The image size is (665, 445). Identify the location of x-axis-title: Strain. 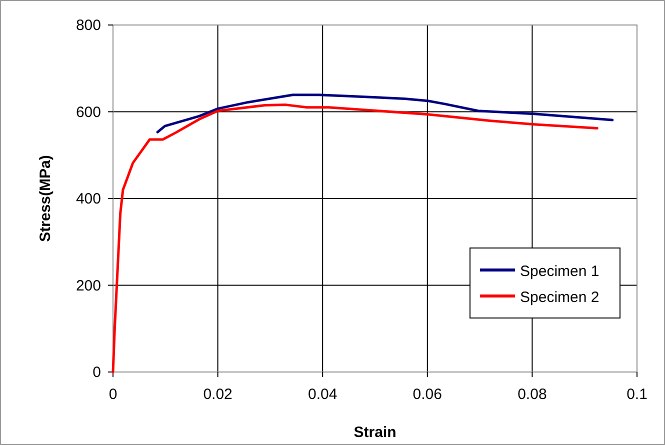
(375, 432).